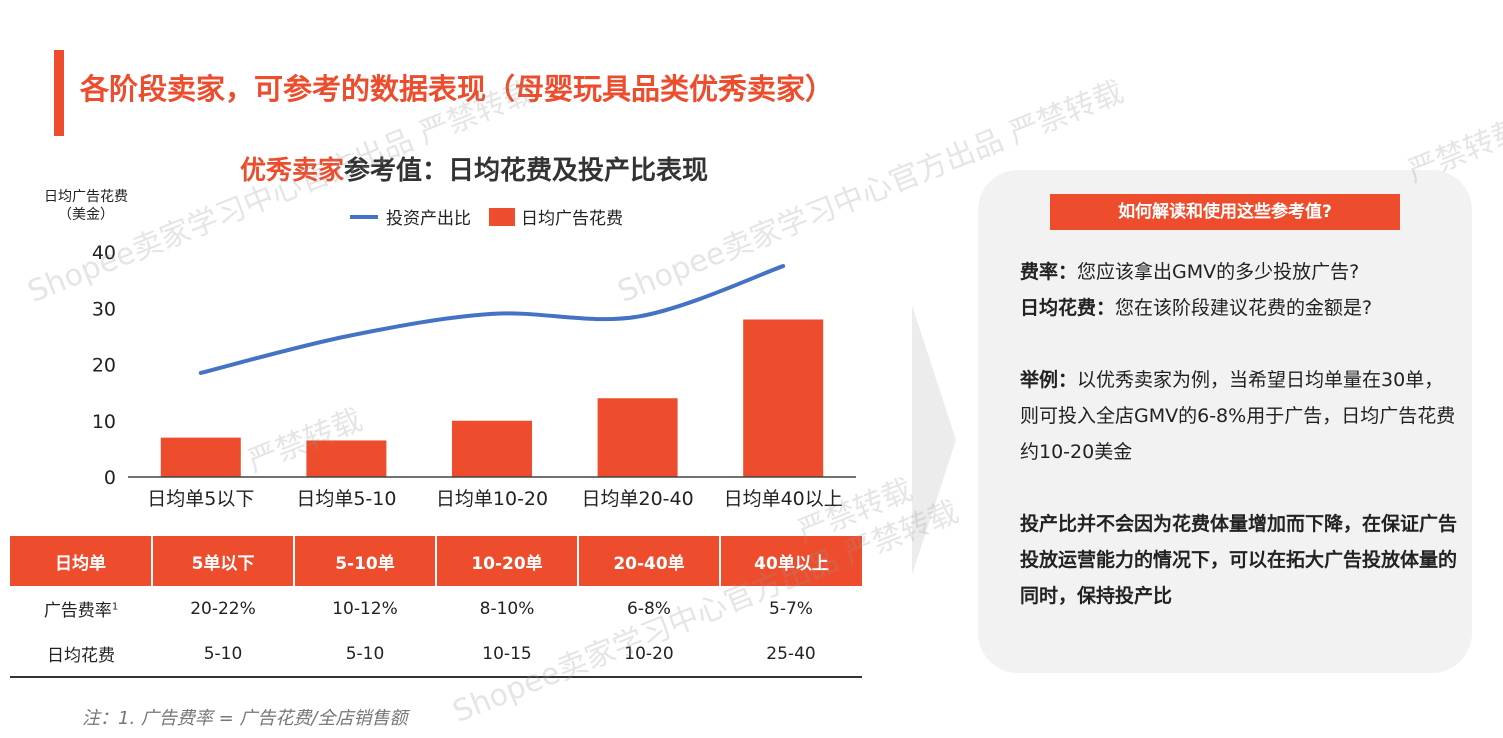 This screenshot has height=738, width=1503. What do you see at coordinates (649, 654) in the screenshot?
I see `table-cell: 10-20` at bounding box center [649, 654].